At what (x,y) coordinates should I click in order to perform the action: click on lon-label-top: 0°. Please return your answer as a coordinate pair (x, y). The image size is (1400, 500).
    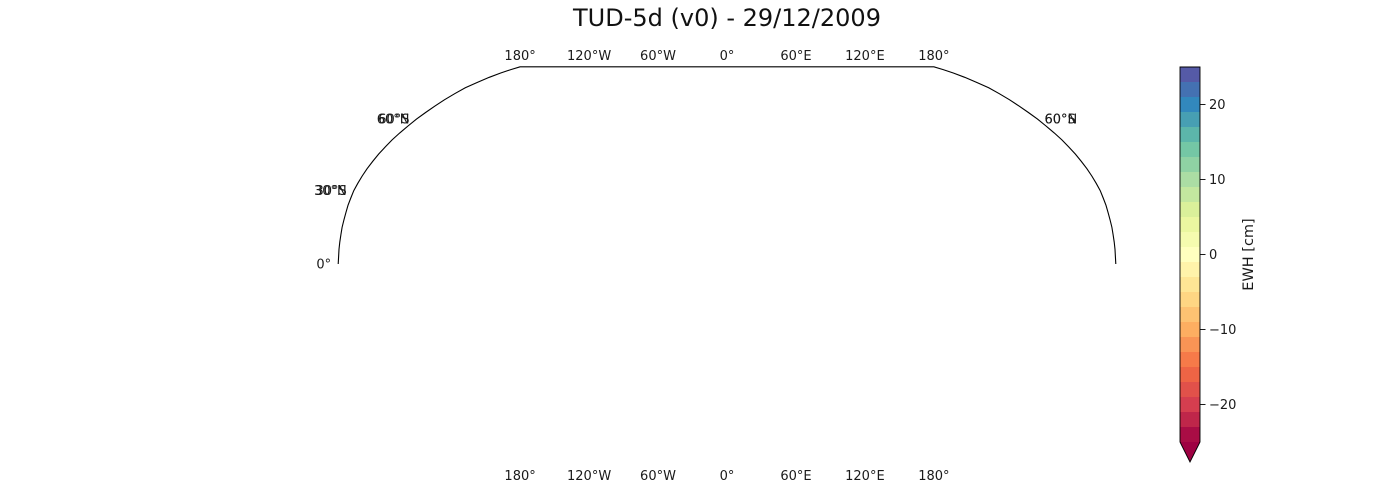
    Looking at the image, I should click on (727, 56).